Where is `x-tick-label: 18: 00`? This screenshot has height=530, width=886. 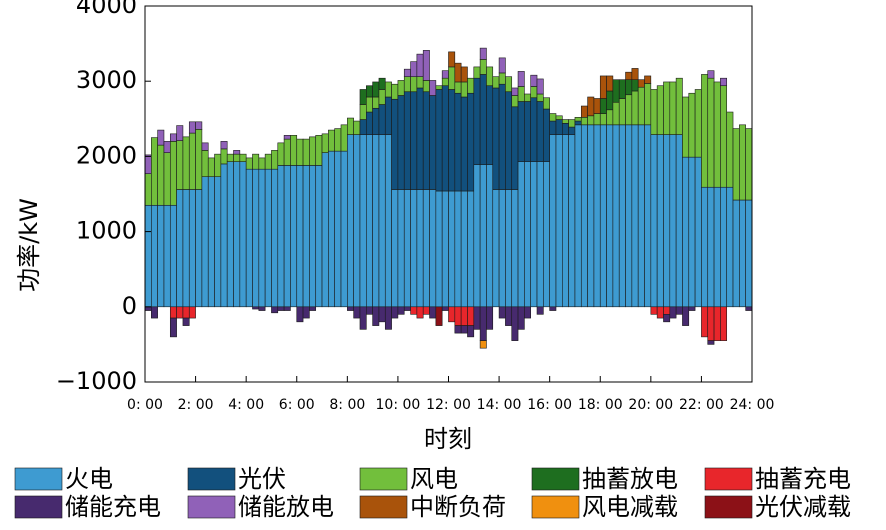
x-tick-label: 18: 00 is located at coordinates (600, 405).